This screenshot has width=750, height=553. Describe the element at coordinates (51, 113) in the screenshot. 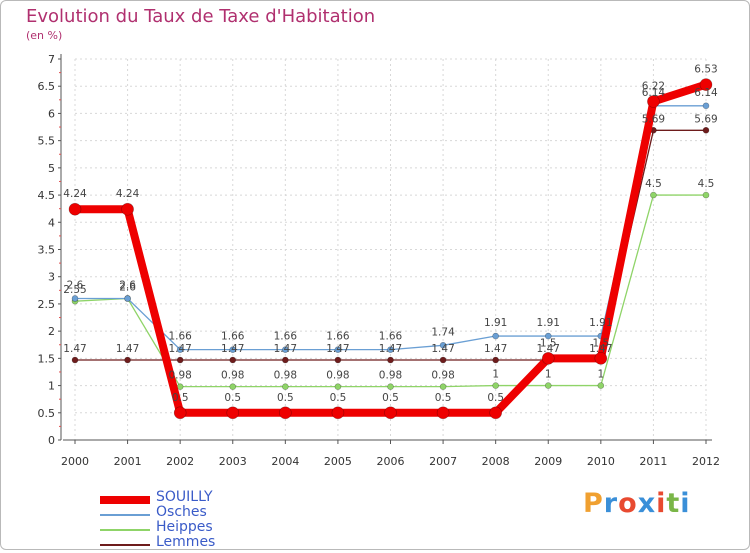

I see `y-tick-label: 6` at that location.